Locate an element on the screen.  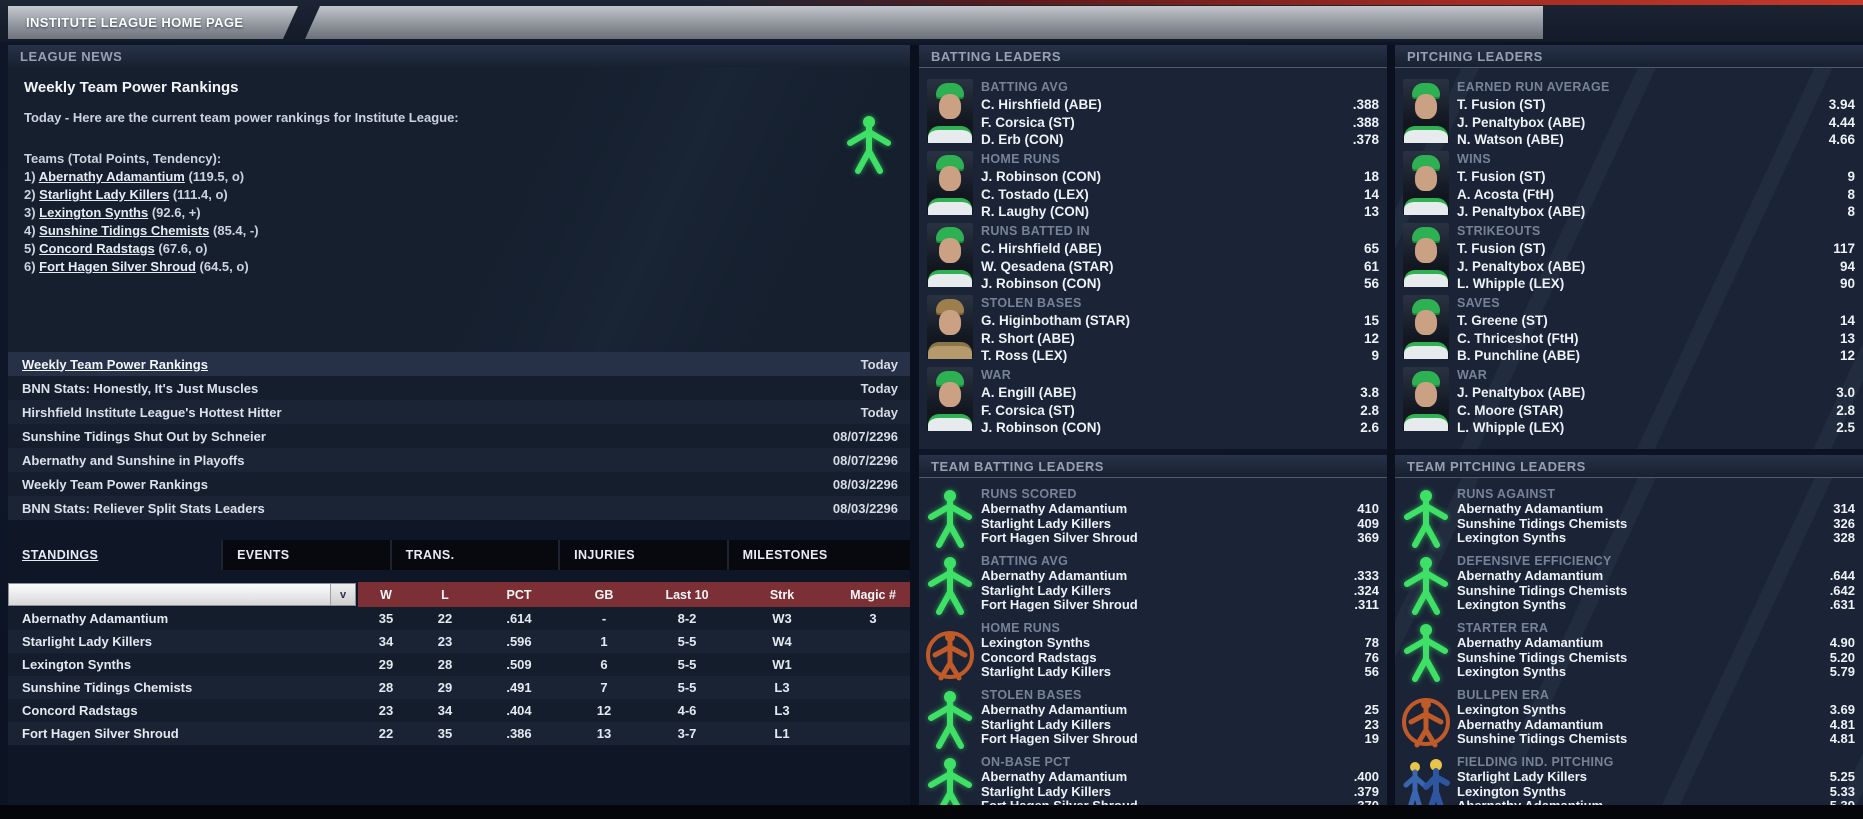
col-header-gb: GB is located at coordinates (604, 594).